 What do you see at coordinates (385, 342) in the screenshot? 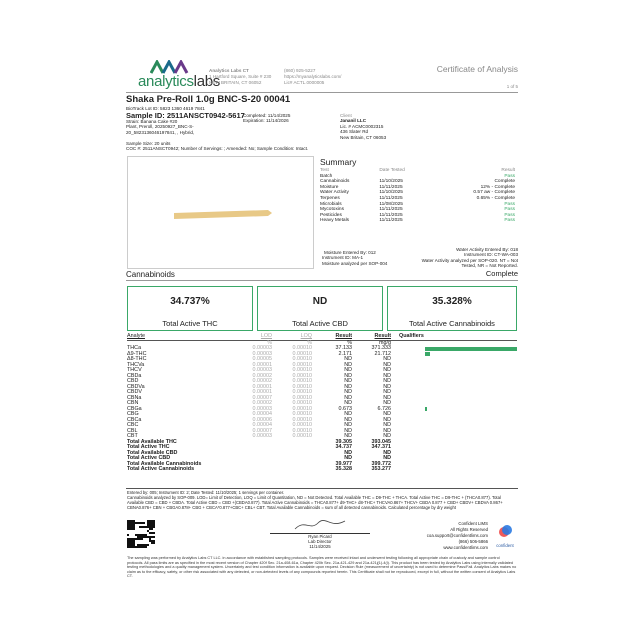
I see `unit-cell: mg/g` at bounding box center [385, 342].